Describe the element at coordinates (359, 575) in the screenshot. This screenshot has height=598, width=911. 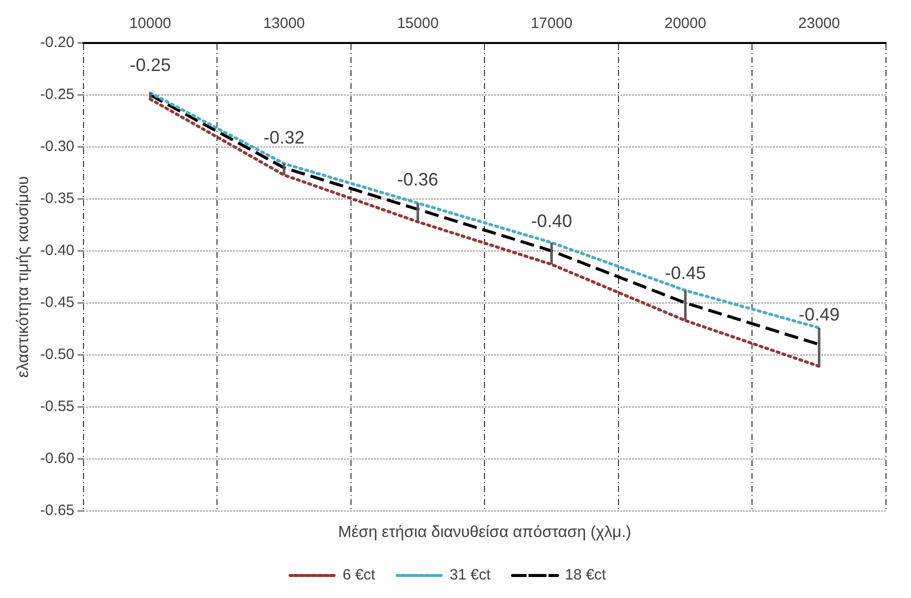
I see `legend-label: 6 €ct` at that location.